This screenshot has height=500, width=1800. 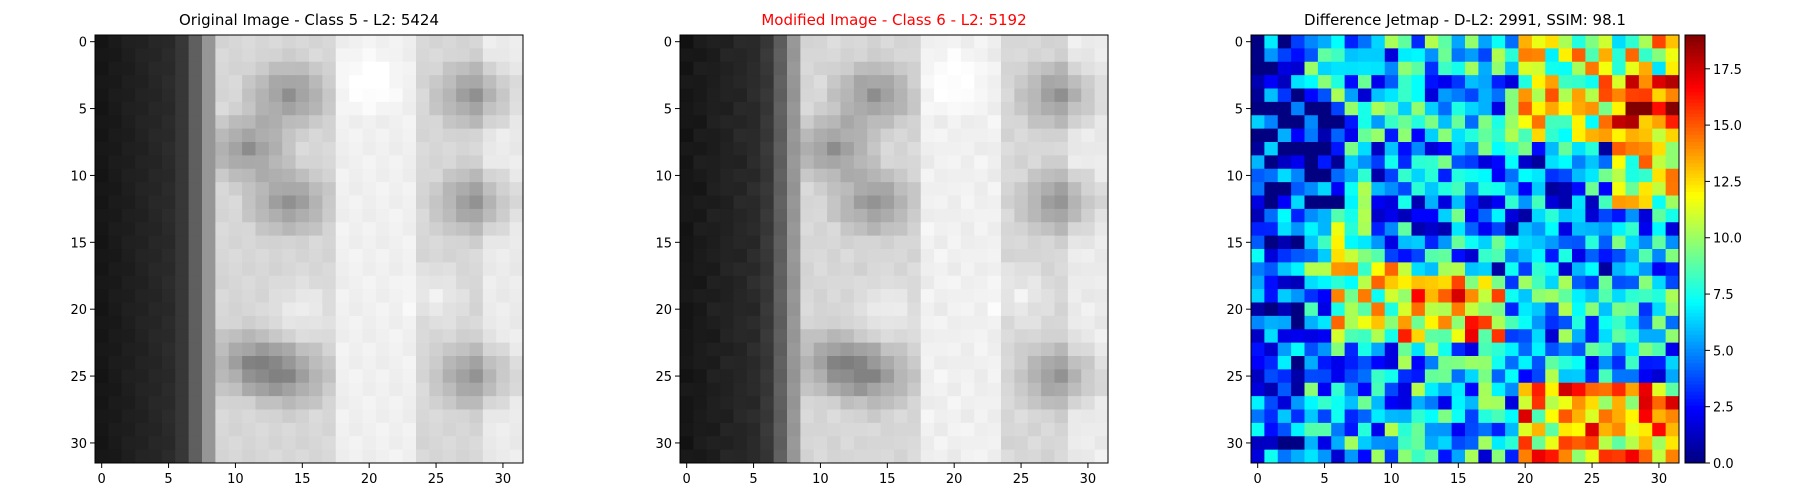 What do you see at coordinates (302, 479) in the screenshot?
I see `x-tick-label: 15` at bounding box center [302, 479].